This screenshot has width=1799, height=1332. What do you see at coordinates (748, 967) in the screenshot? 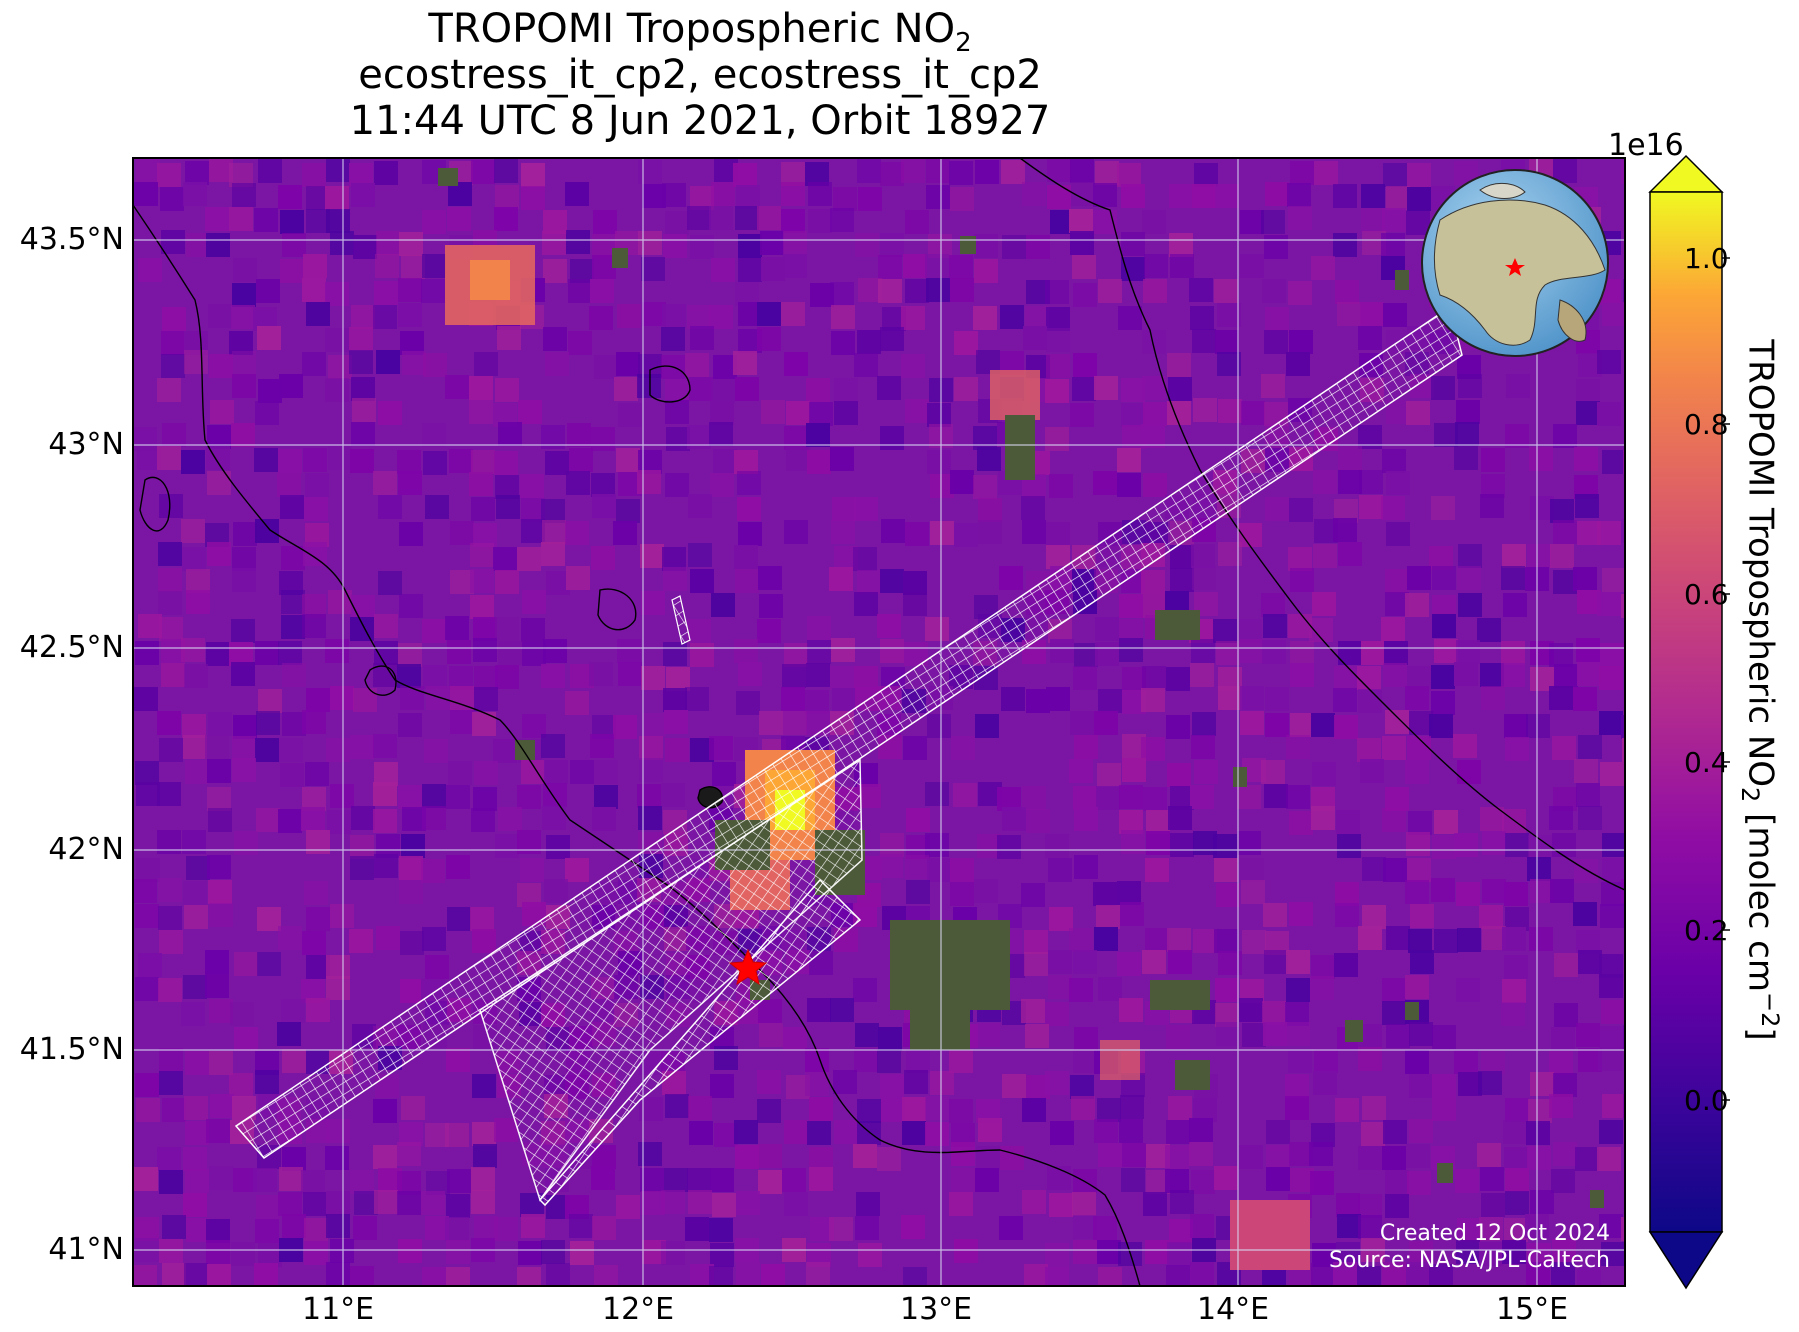
I see `site-marker-star-icon` at bounding box center [748, 967].